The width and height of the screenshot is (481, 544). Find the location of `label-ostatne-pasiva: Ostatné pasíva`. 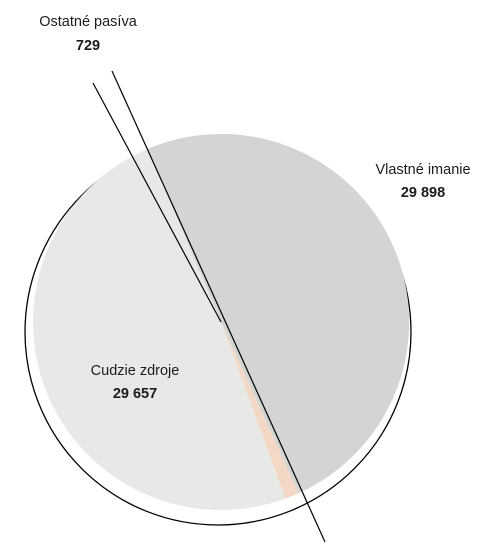

label-ostatne-pasiva: Ostatné pasíva is located at coordinates (88, 22).